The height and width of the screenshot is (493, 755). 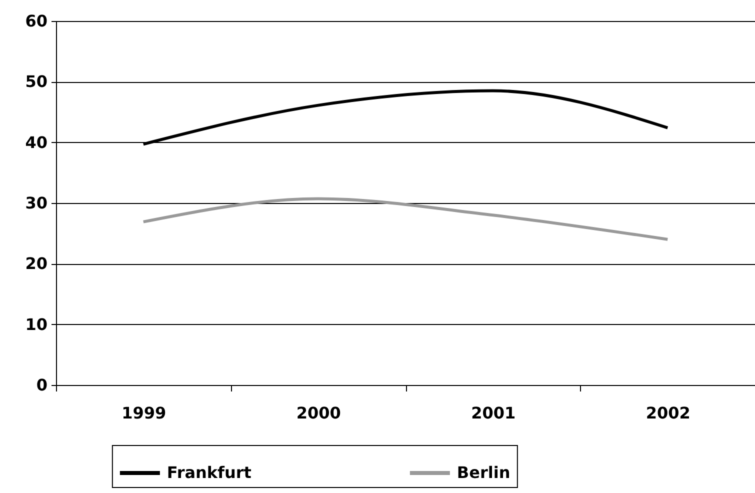 What do you see at coordinates (36, 324) in the screenshot?
I see `y-tick-label: 10` at bounding box center [36, 324].